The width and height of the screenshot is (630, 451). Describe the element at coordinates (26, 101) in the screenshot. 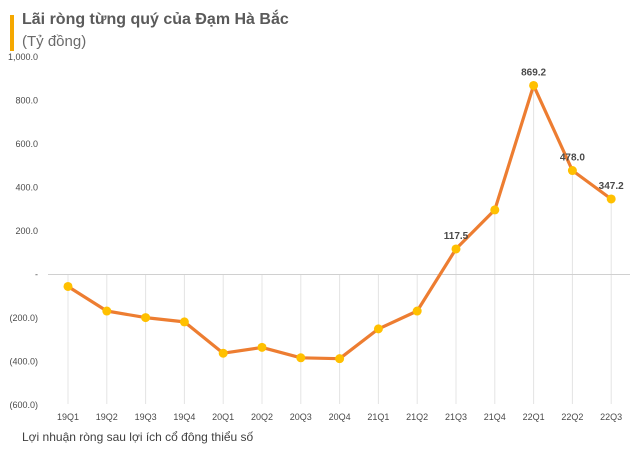

I see `y-tick-label: 800.0` at that location.